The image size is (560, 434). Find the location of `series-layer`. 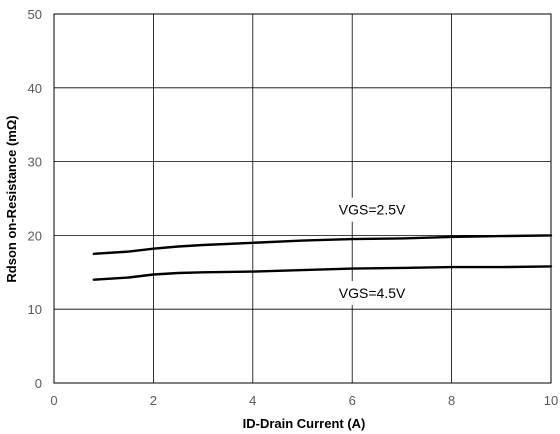

series-layer is located at coordinates (322, 257).